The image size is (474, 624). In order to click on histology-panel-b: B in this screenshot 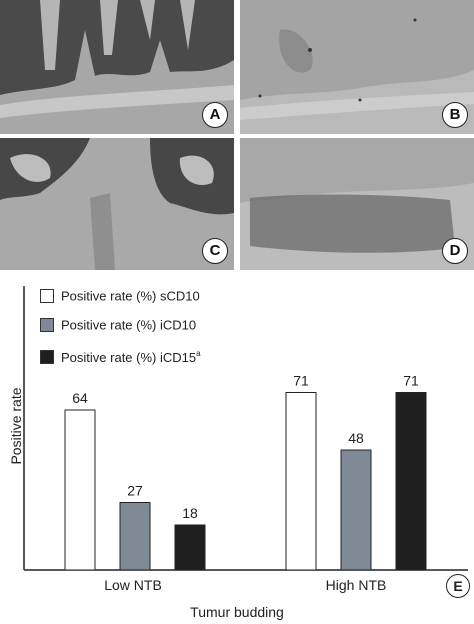, I will do `click(357, 67)`.